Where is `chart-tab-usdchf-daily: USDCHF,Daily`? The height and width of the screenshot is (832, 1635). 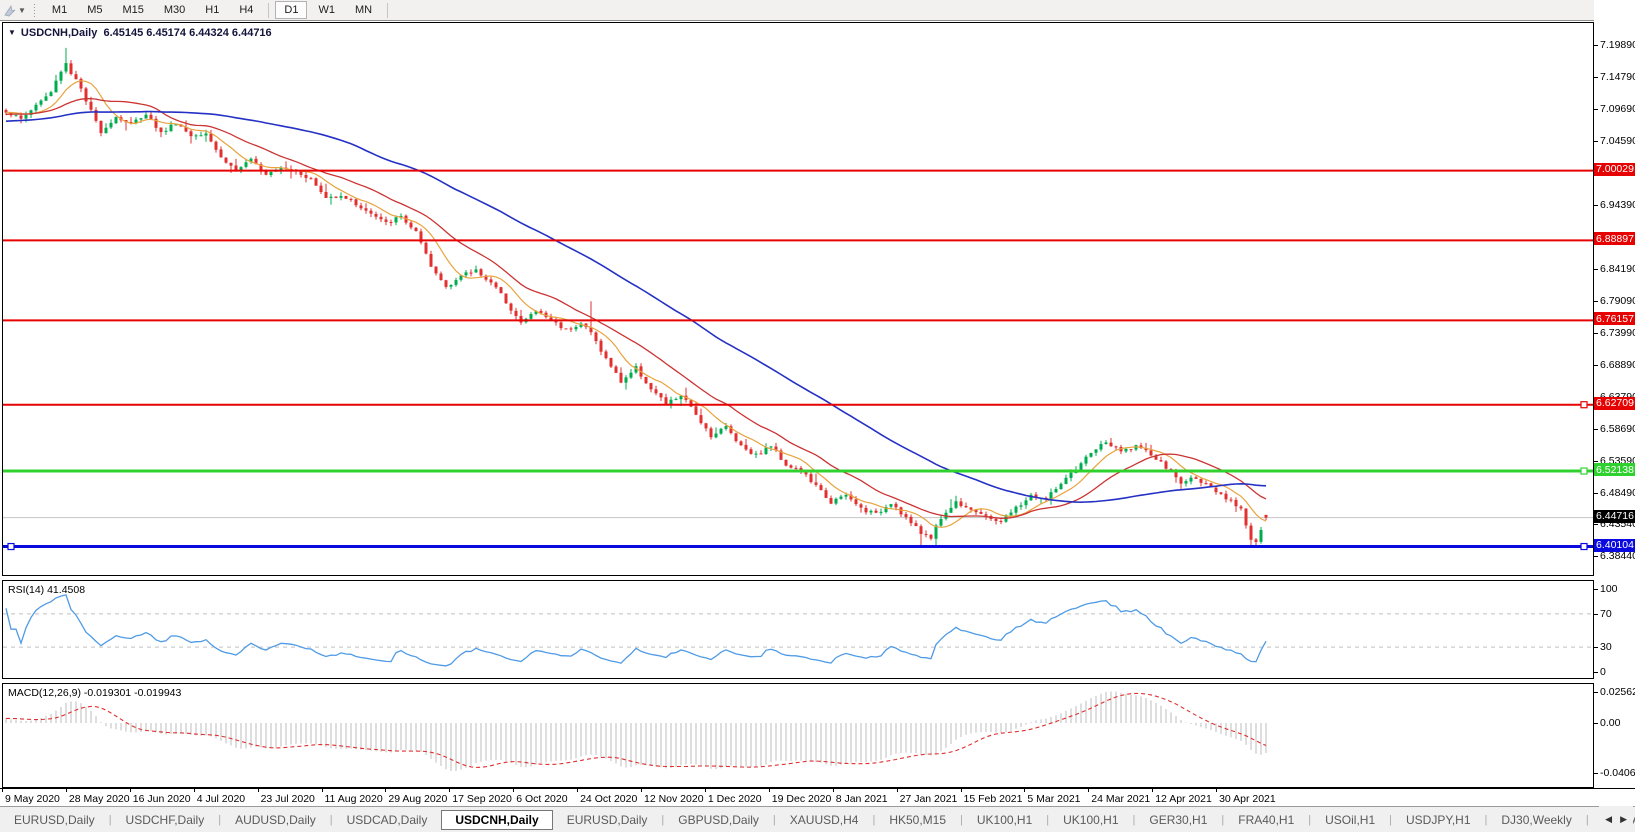
chart-tab-usdchf-daily: USDCHF,Daily is located at coordinates (165, 820).